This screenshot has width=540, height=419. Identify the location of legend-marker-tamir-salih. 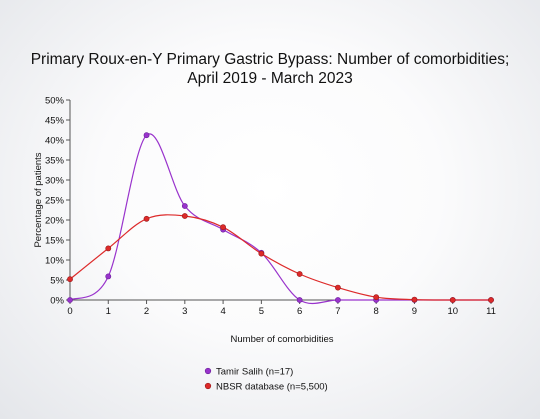
(208, 371).